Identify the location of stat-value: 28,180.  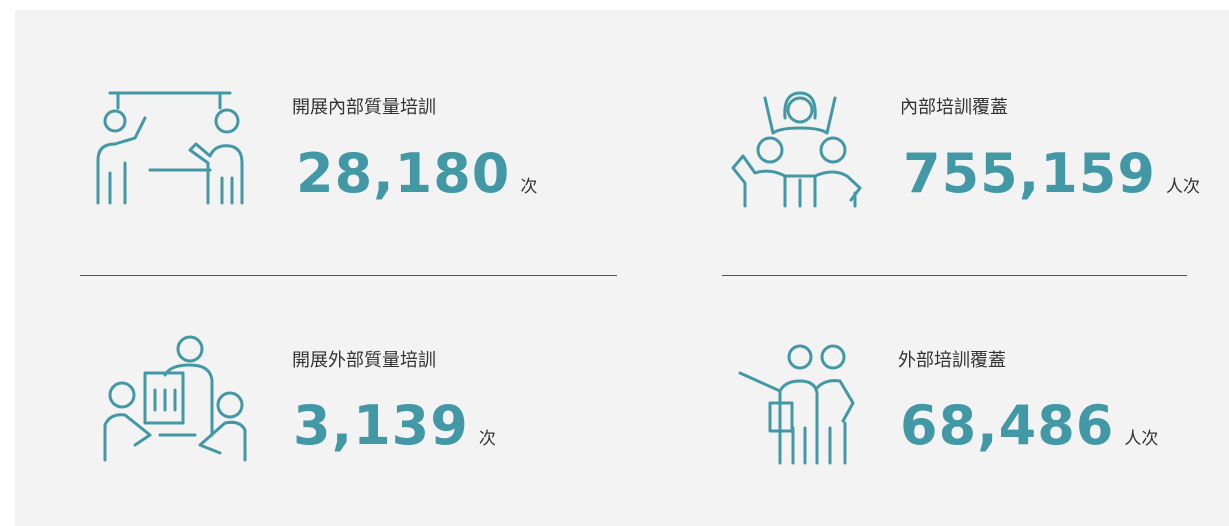
(403, 173).